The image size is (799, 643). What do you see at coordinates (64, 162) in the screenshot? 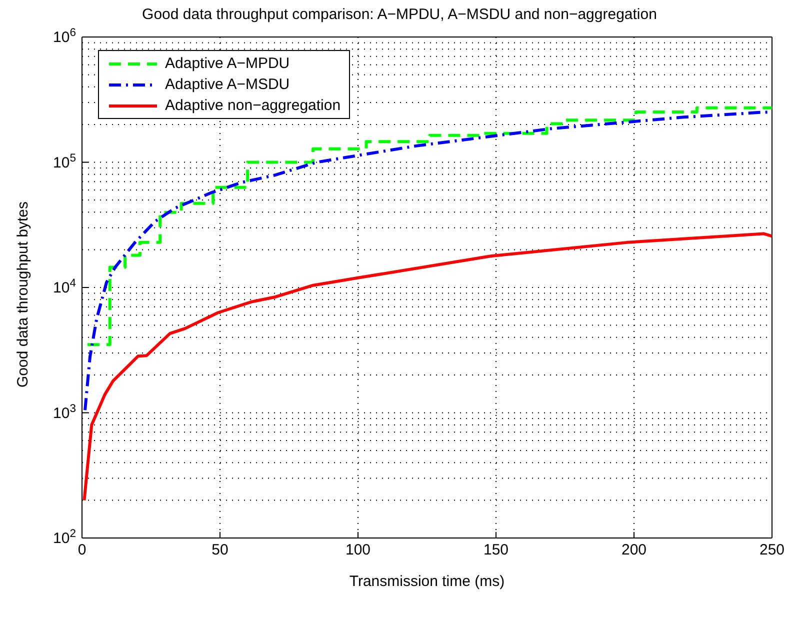
I see `y-tick-label: 10$^{5}$` at bounding box center [64, 162].